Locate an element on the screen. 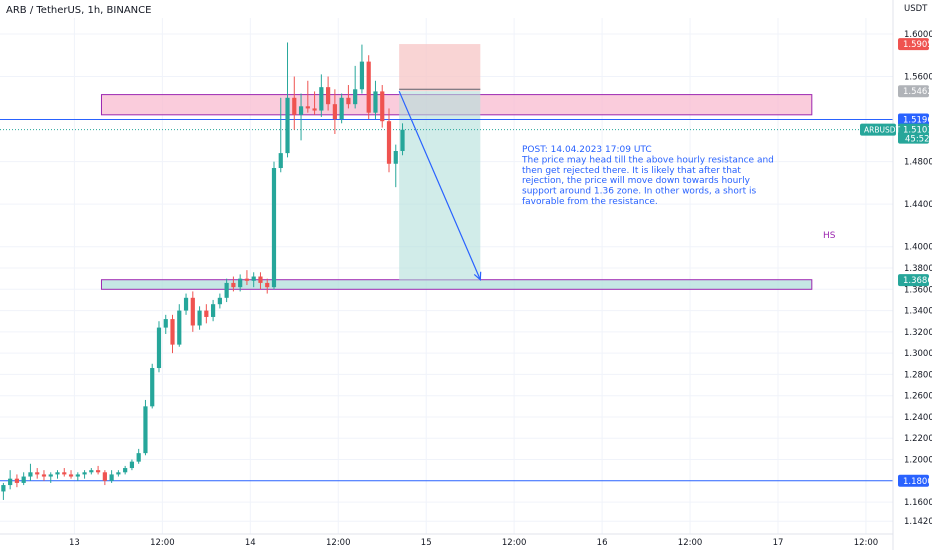  price-tick-label: 1.1420 is located at coordinates (918, 522).